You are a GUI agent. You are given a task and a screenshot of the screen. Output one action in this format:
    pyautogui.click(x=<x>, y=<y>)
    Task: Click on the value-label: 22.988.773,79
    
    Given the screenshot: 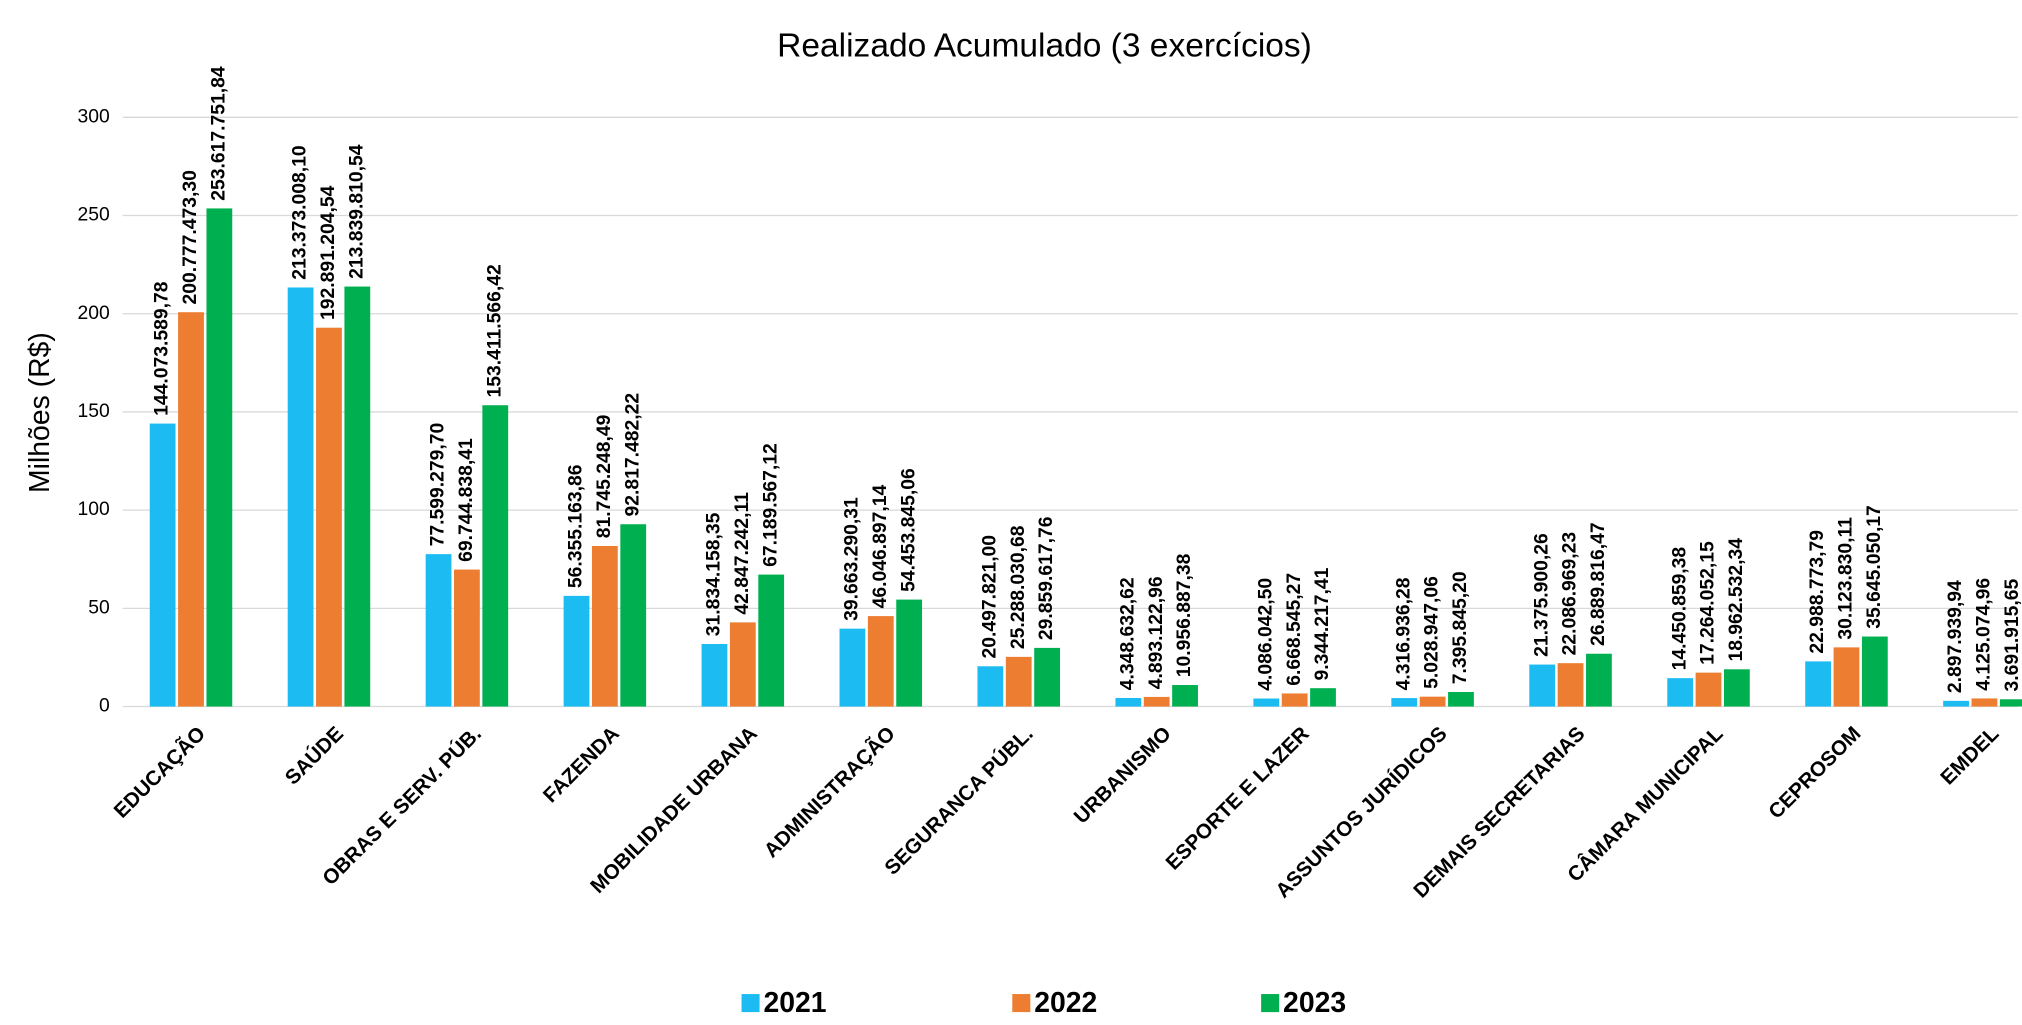 What is the action you would take?
    pyautogui.click(x=1817, y=592)
    